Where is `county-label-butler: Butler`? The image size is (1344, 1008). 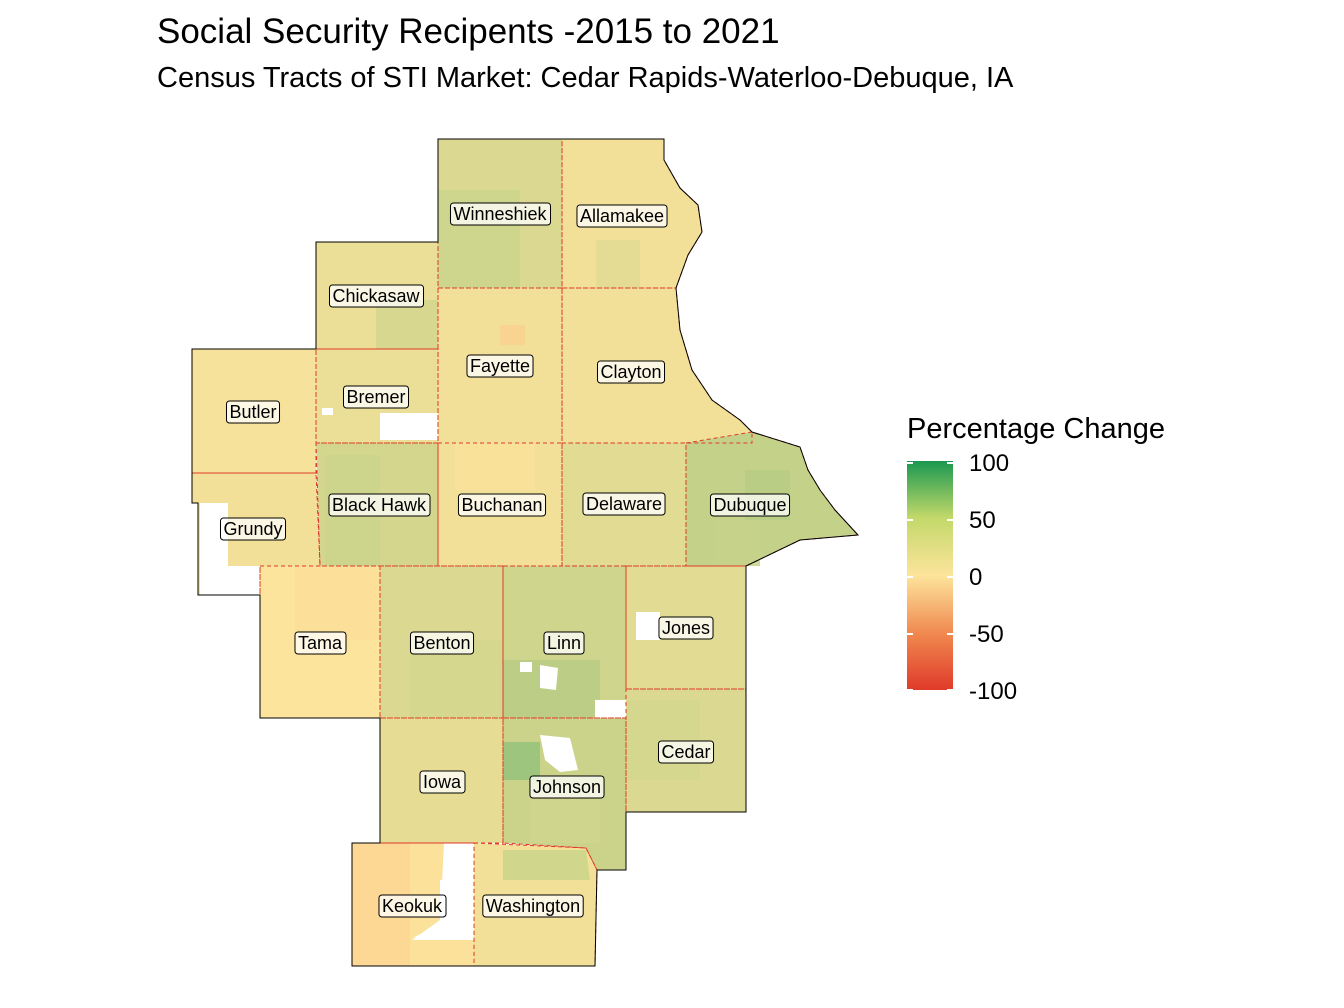
county-label-butler: Butler is located at coordinates (253, 412).